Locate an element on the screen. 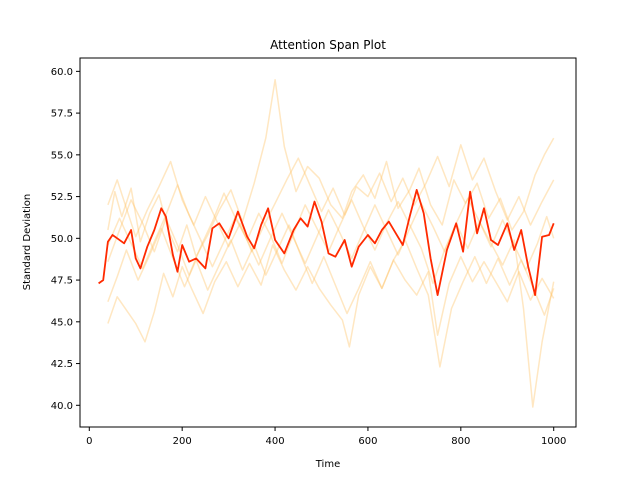 The width and height of the screenshot is (640, 480). x-tick-label: 600 is located at coordinates (367, 441).